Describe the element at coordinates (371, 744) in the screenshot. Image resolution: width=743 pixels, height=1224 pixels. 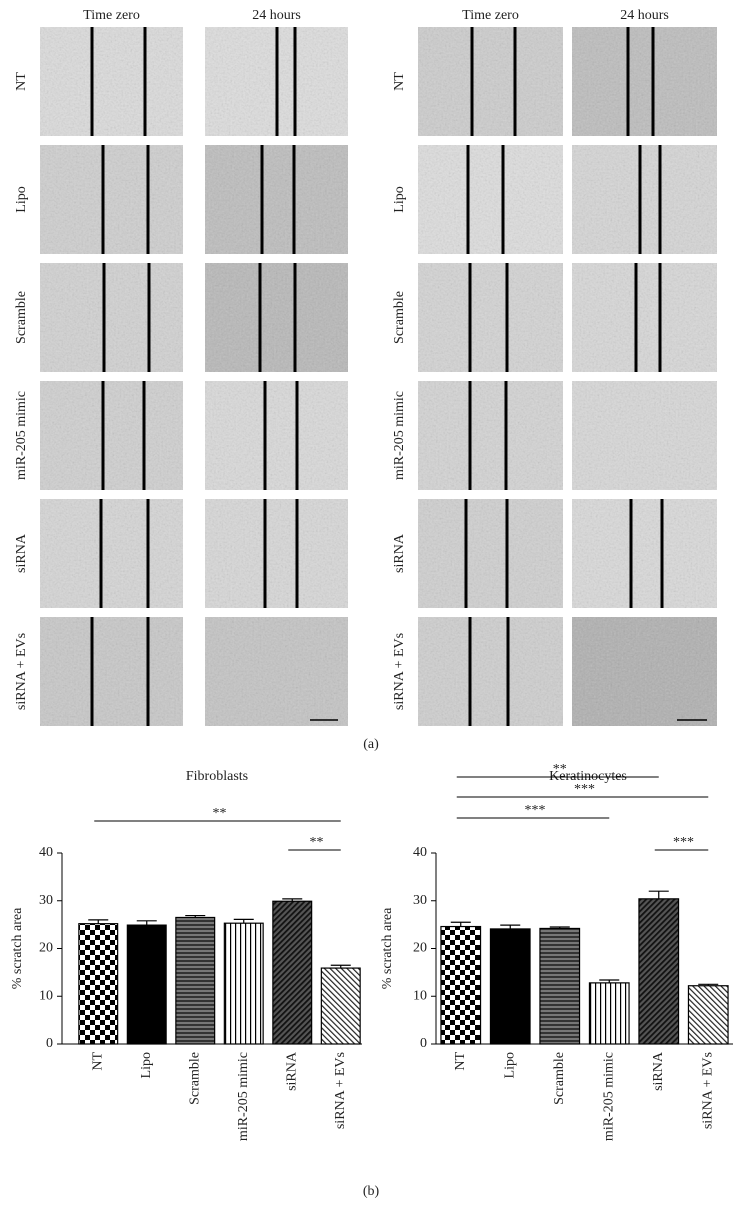
I see `panel-label: (a)` at that location.